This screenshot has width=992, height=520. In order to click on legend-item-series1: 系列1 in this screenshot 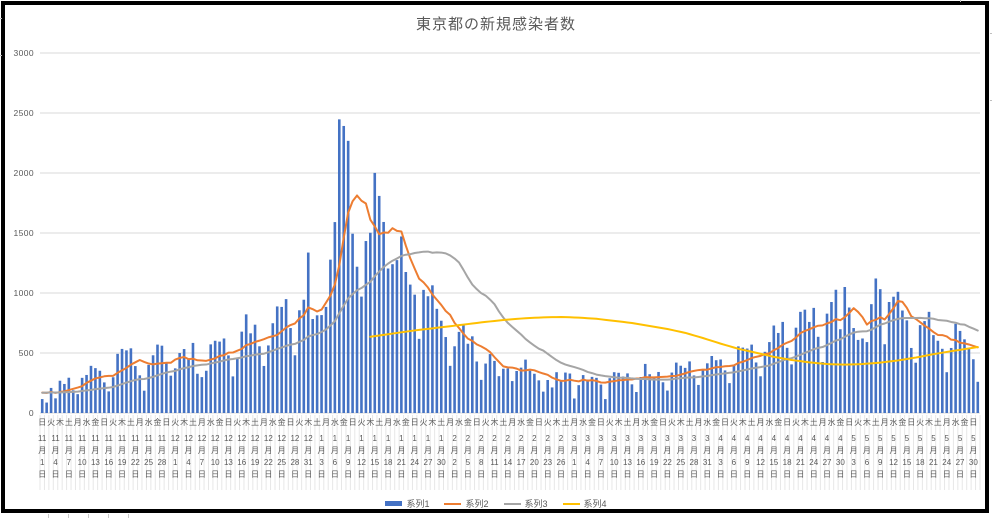, I will do `click(407, 503)`.